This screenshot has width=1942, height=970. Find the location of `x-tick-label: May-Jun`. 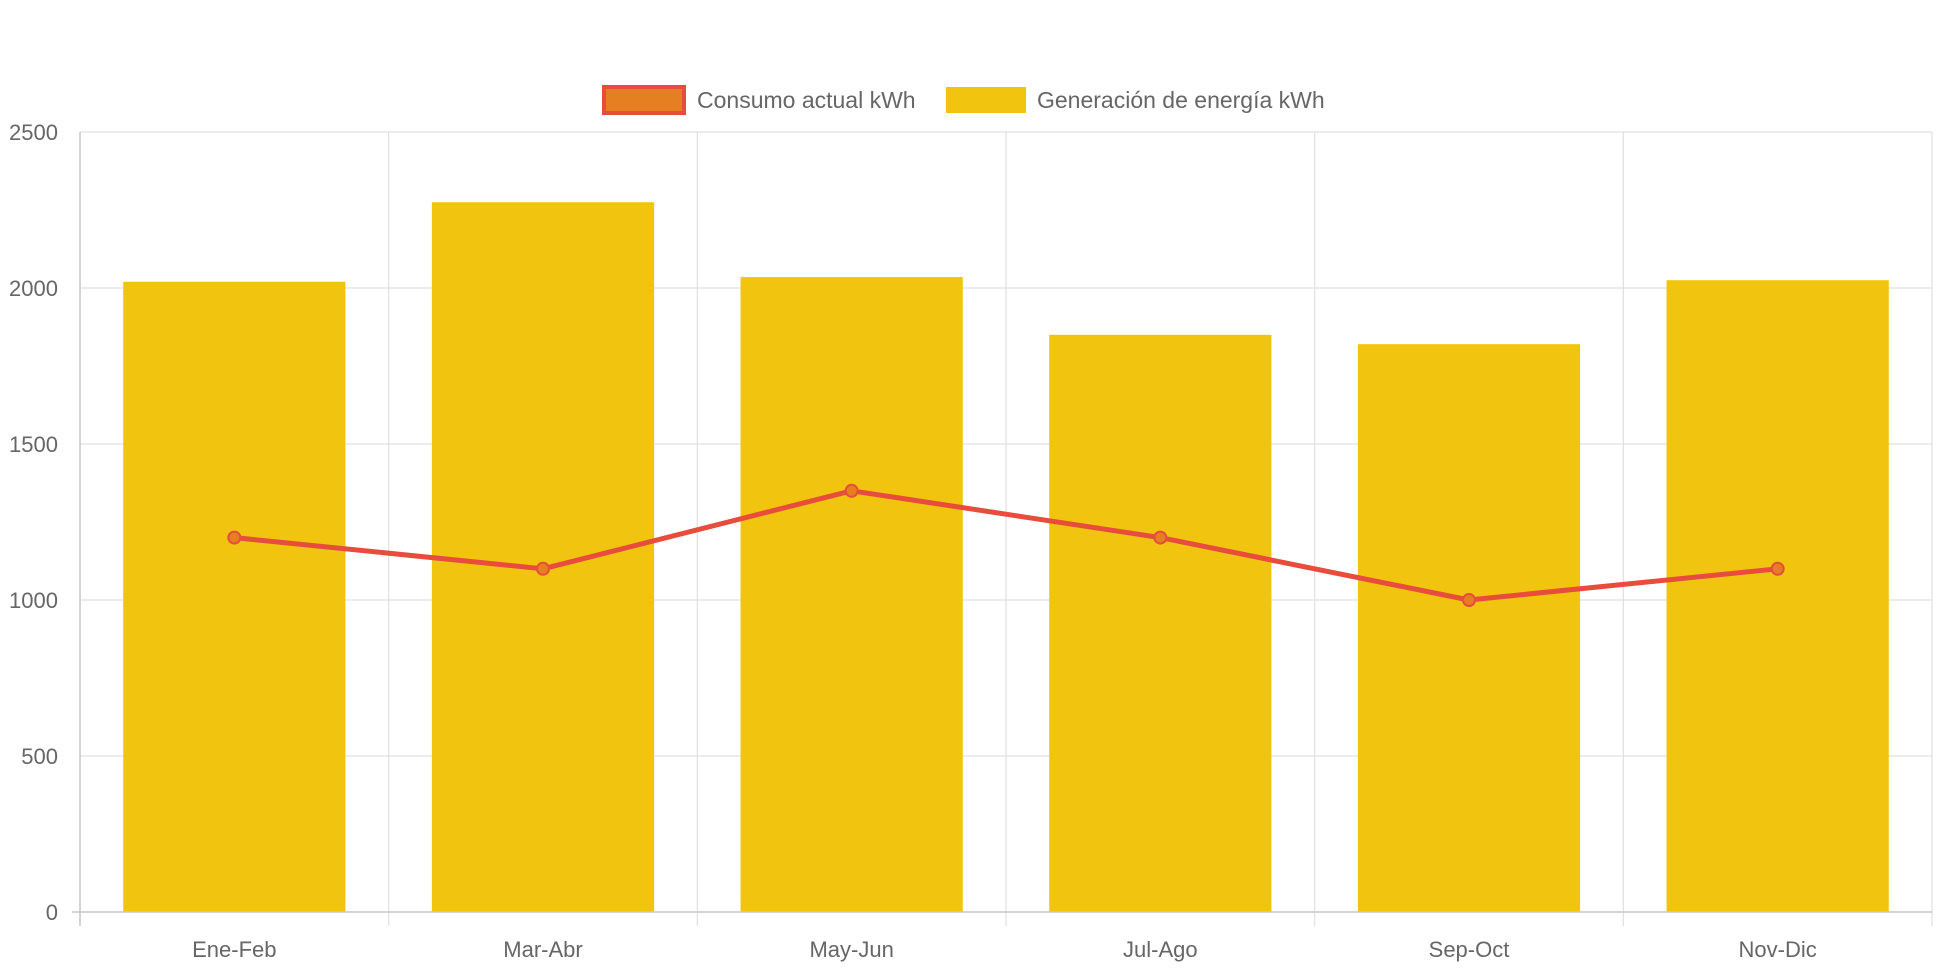

x-tick-label: May-Jun is located at coordinates (851, 949).